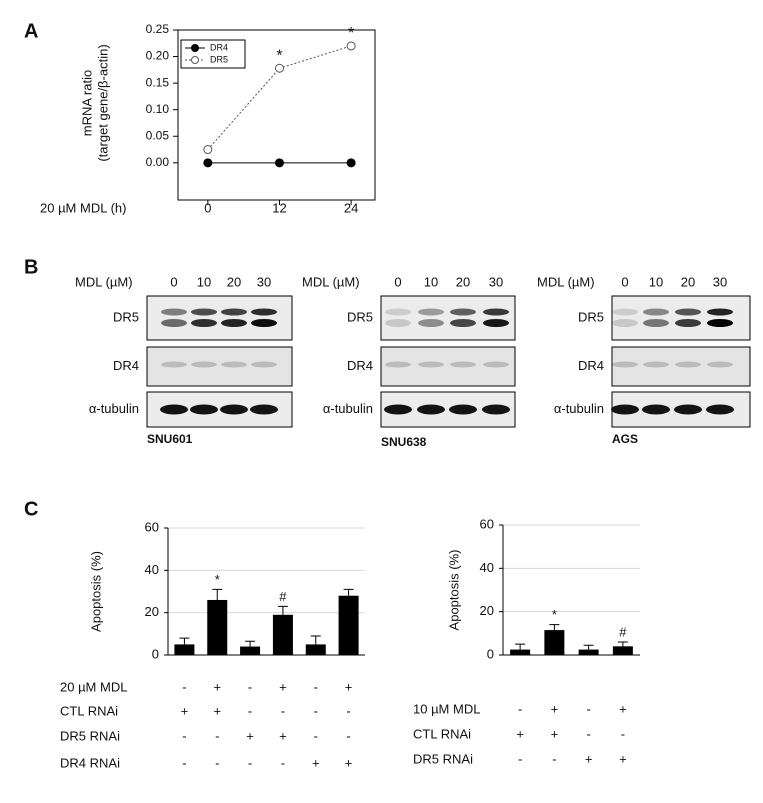 The height and width of the screenshot is (803, 763). Describe the element at coordinates (31, 267) in the screenshot. I see `panel-label: B` at that location.